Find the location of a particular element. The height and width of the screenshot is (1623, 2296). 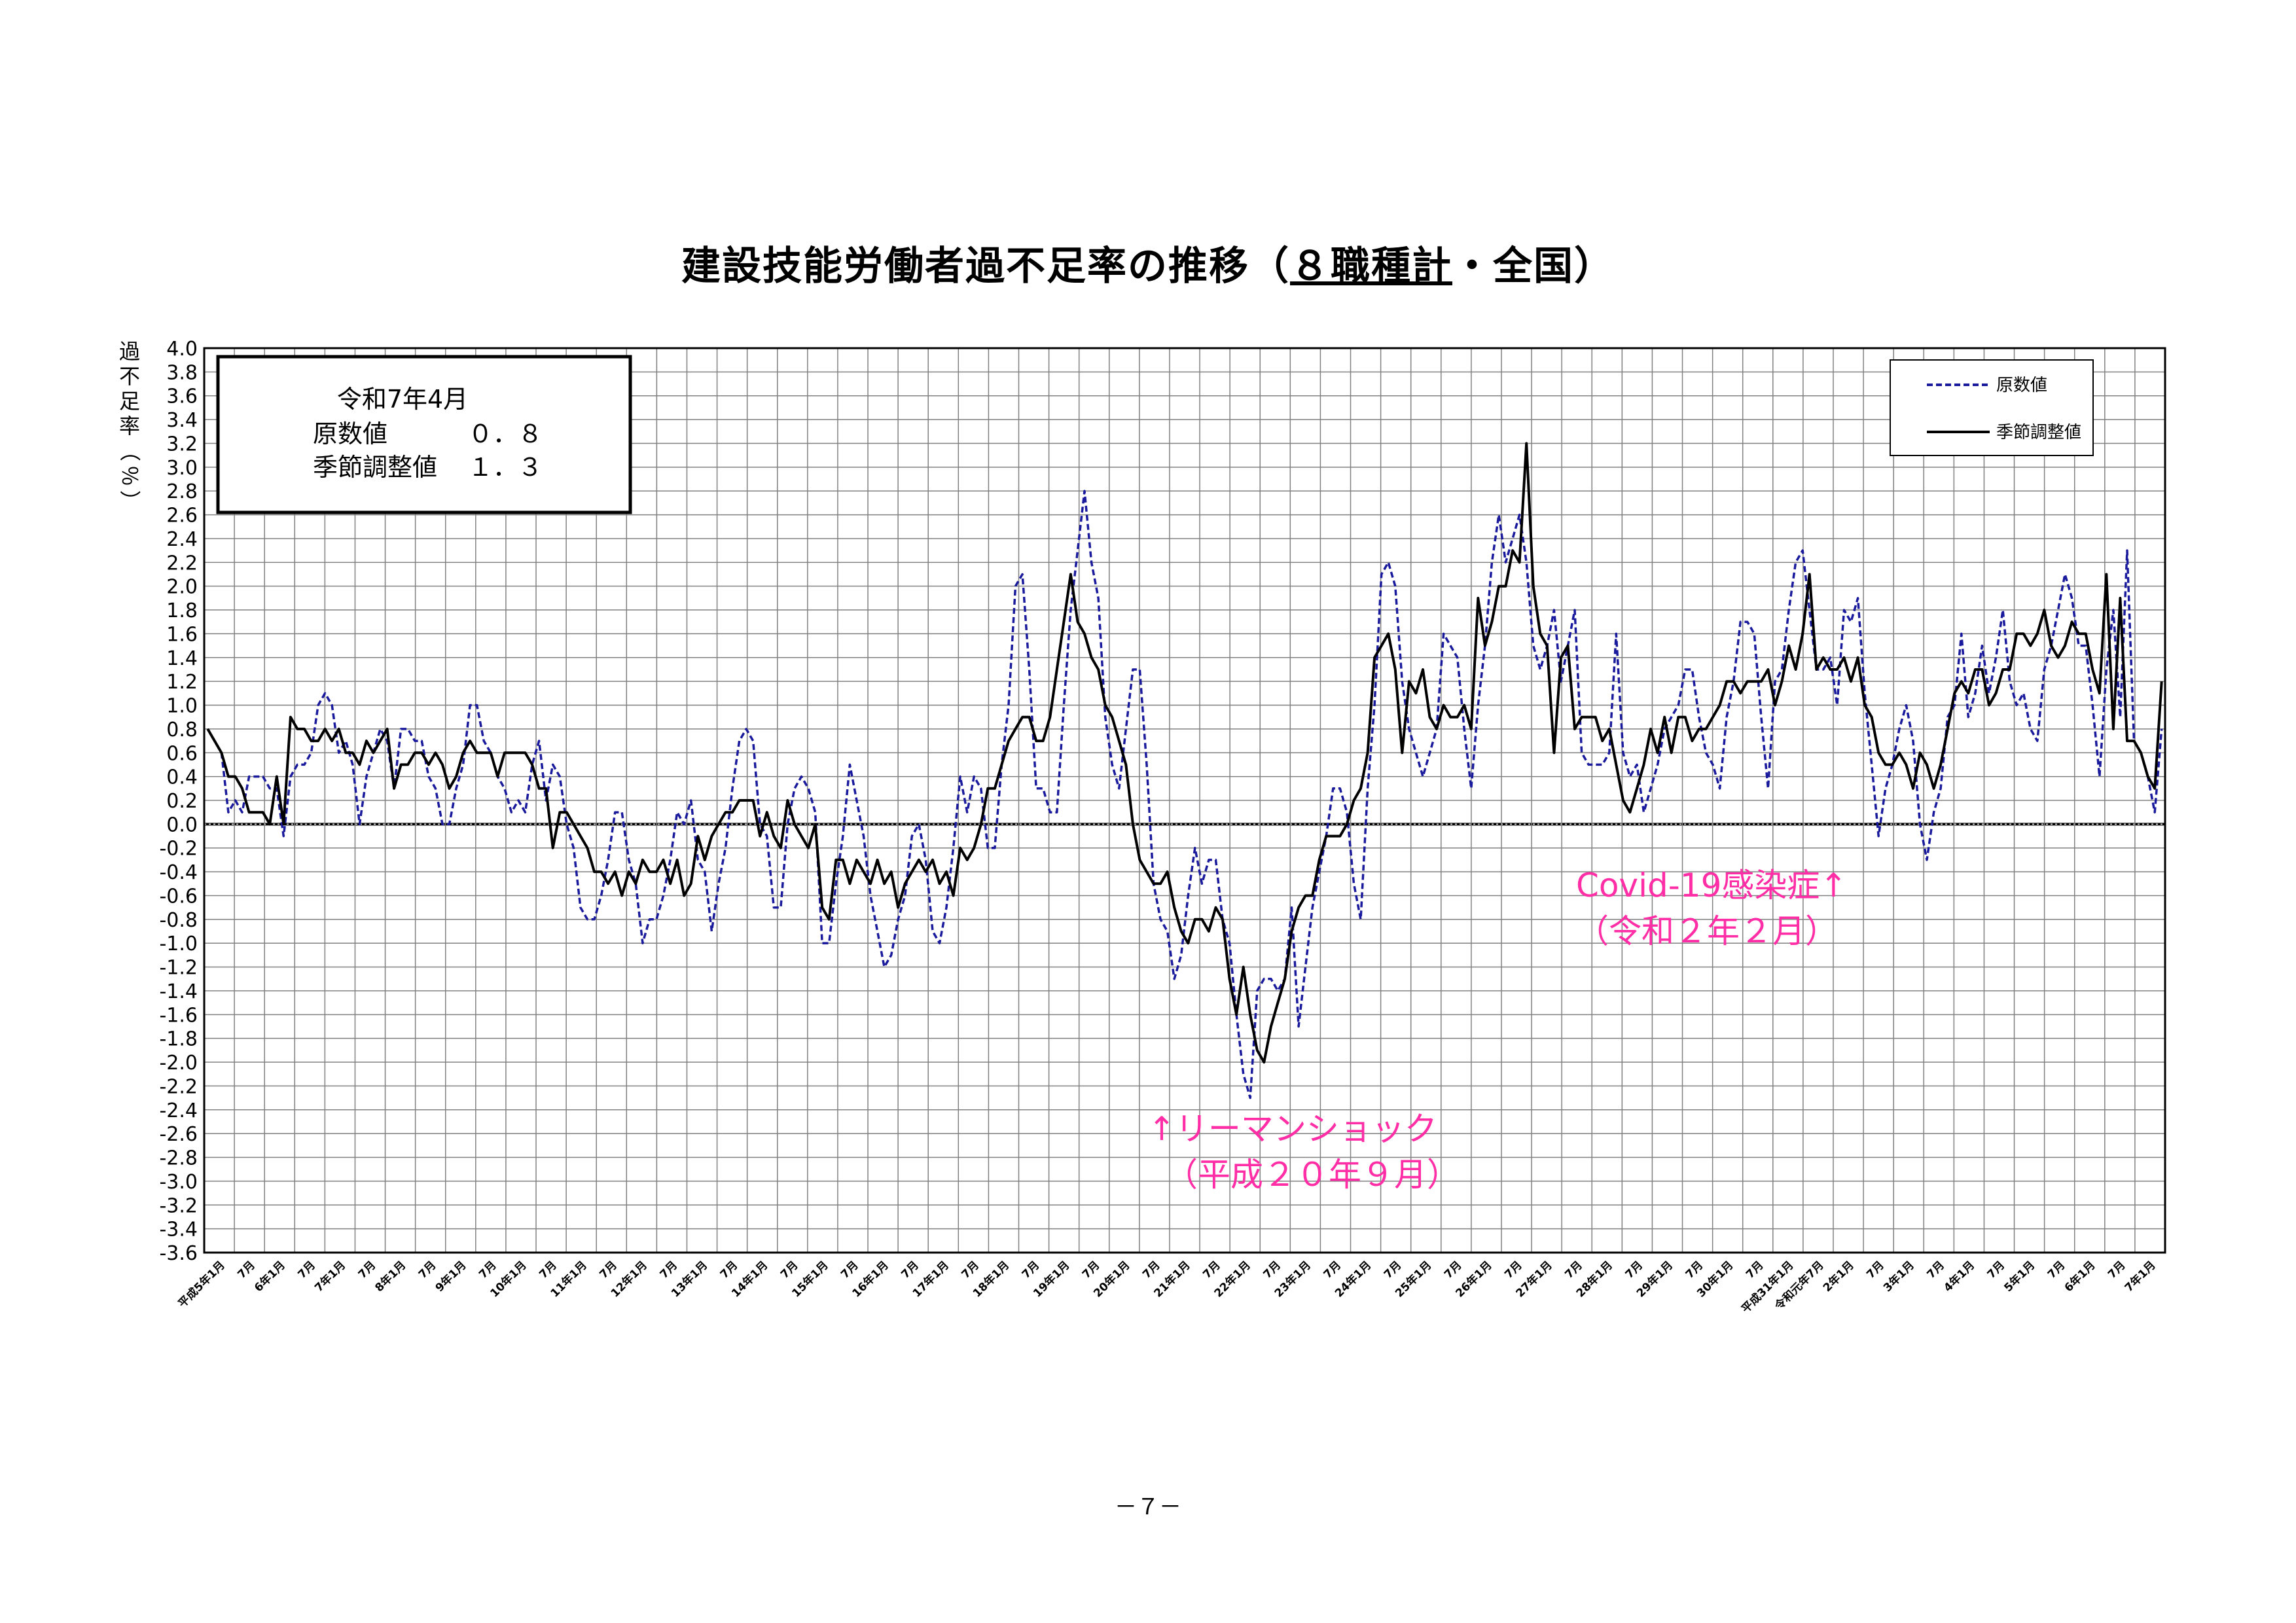

legend-seasonal-label: 季節調整値 is located at coordinates (2038, 433).